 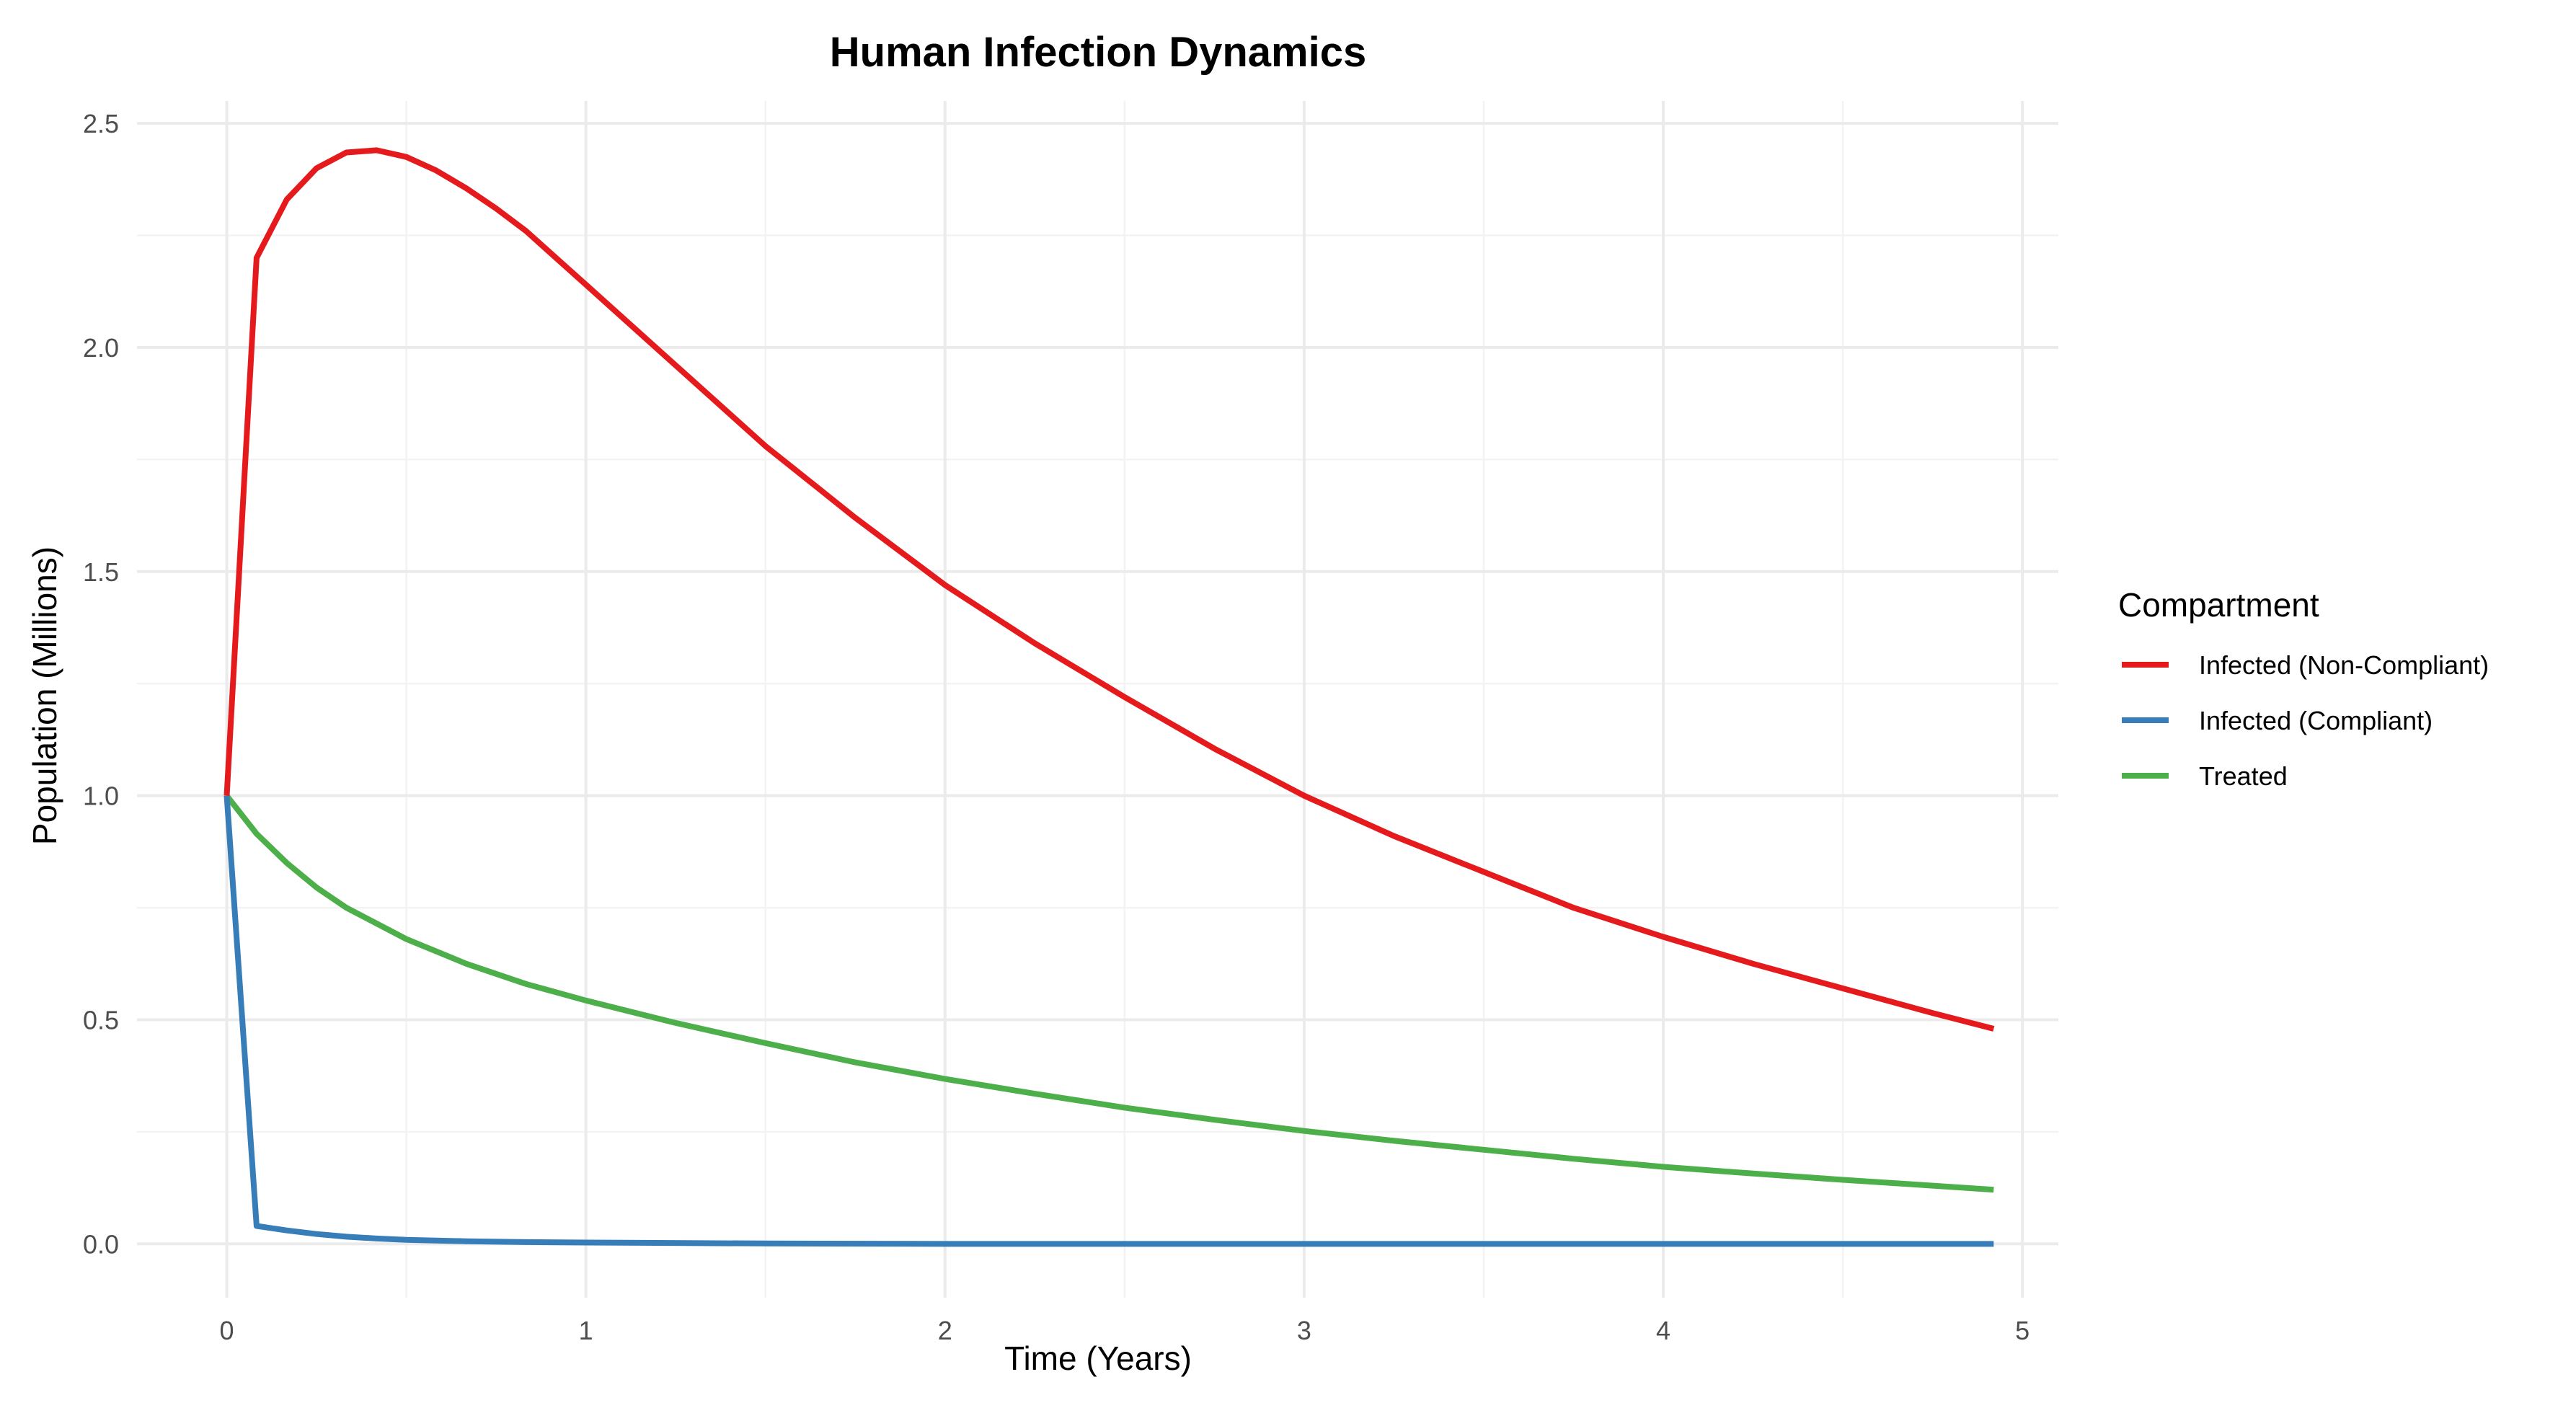 I want to click on y-axis-title: Population (Millions), so click(x=44, y=695).